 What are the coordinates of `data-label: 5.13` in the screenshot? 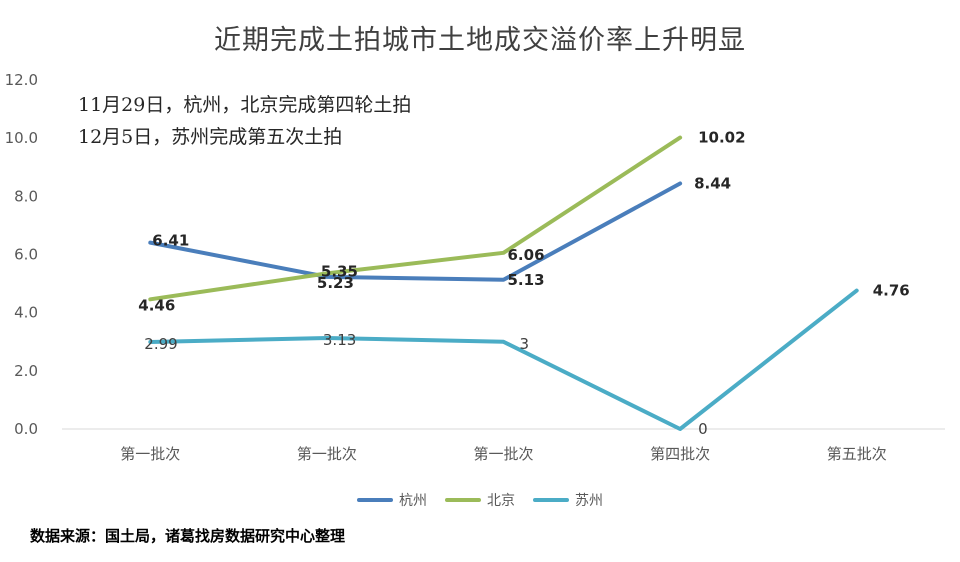 It's located at (526, 280).